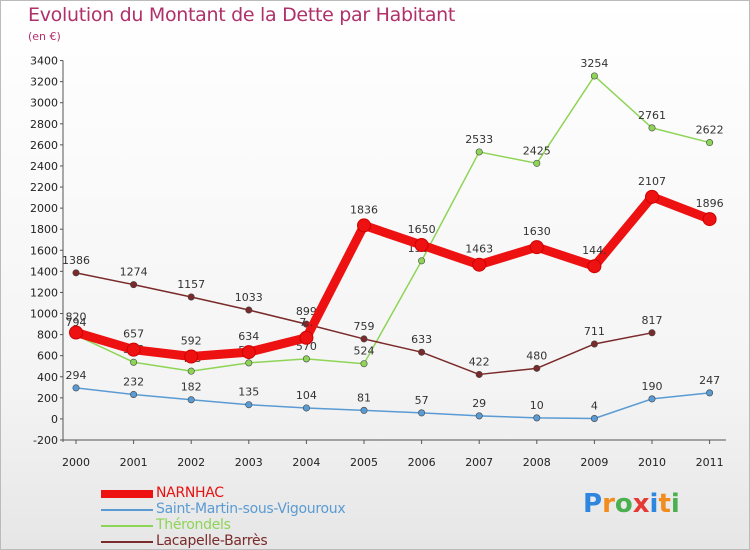 The image size is (750, 550). What do you see at coordinates (248, 336) in the screenshot?
I see `data-label: 634` at bounding box center [248, 336].